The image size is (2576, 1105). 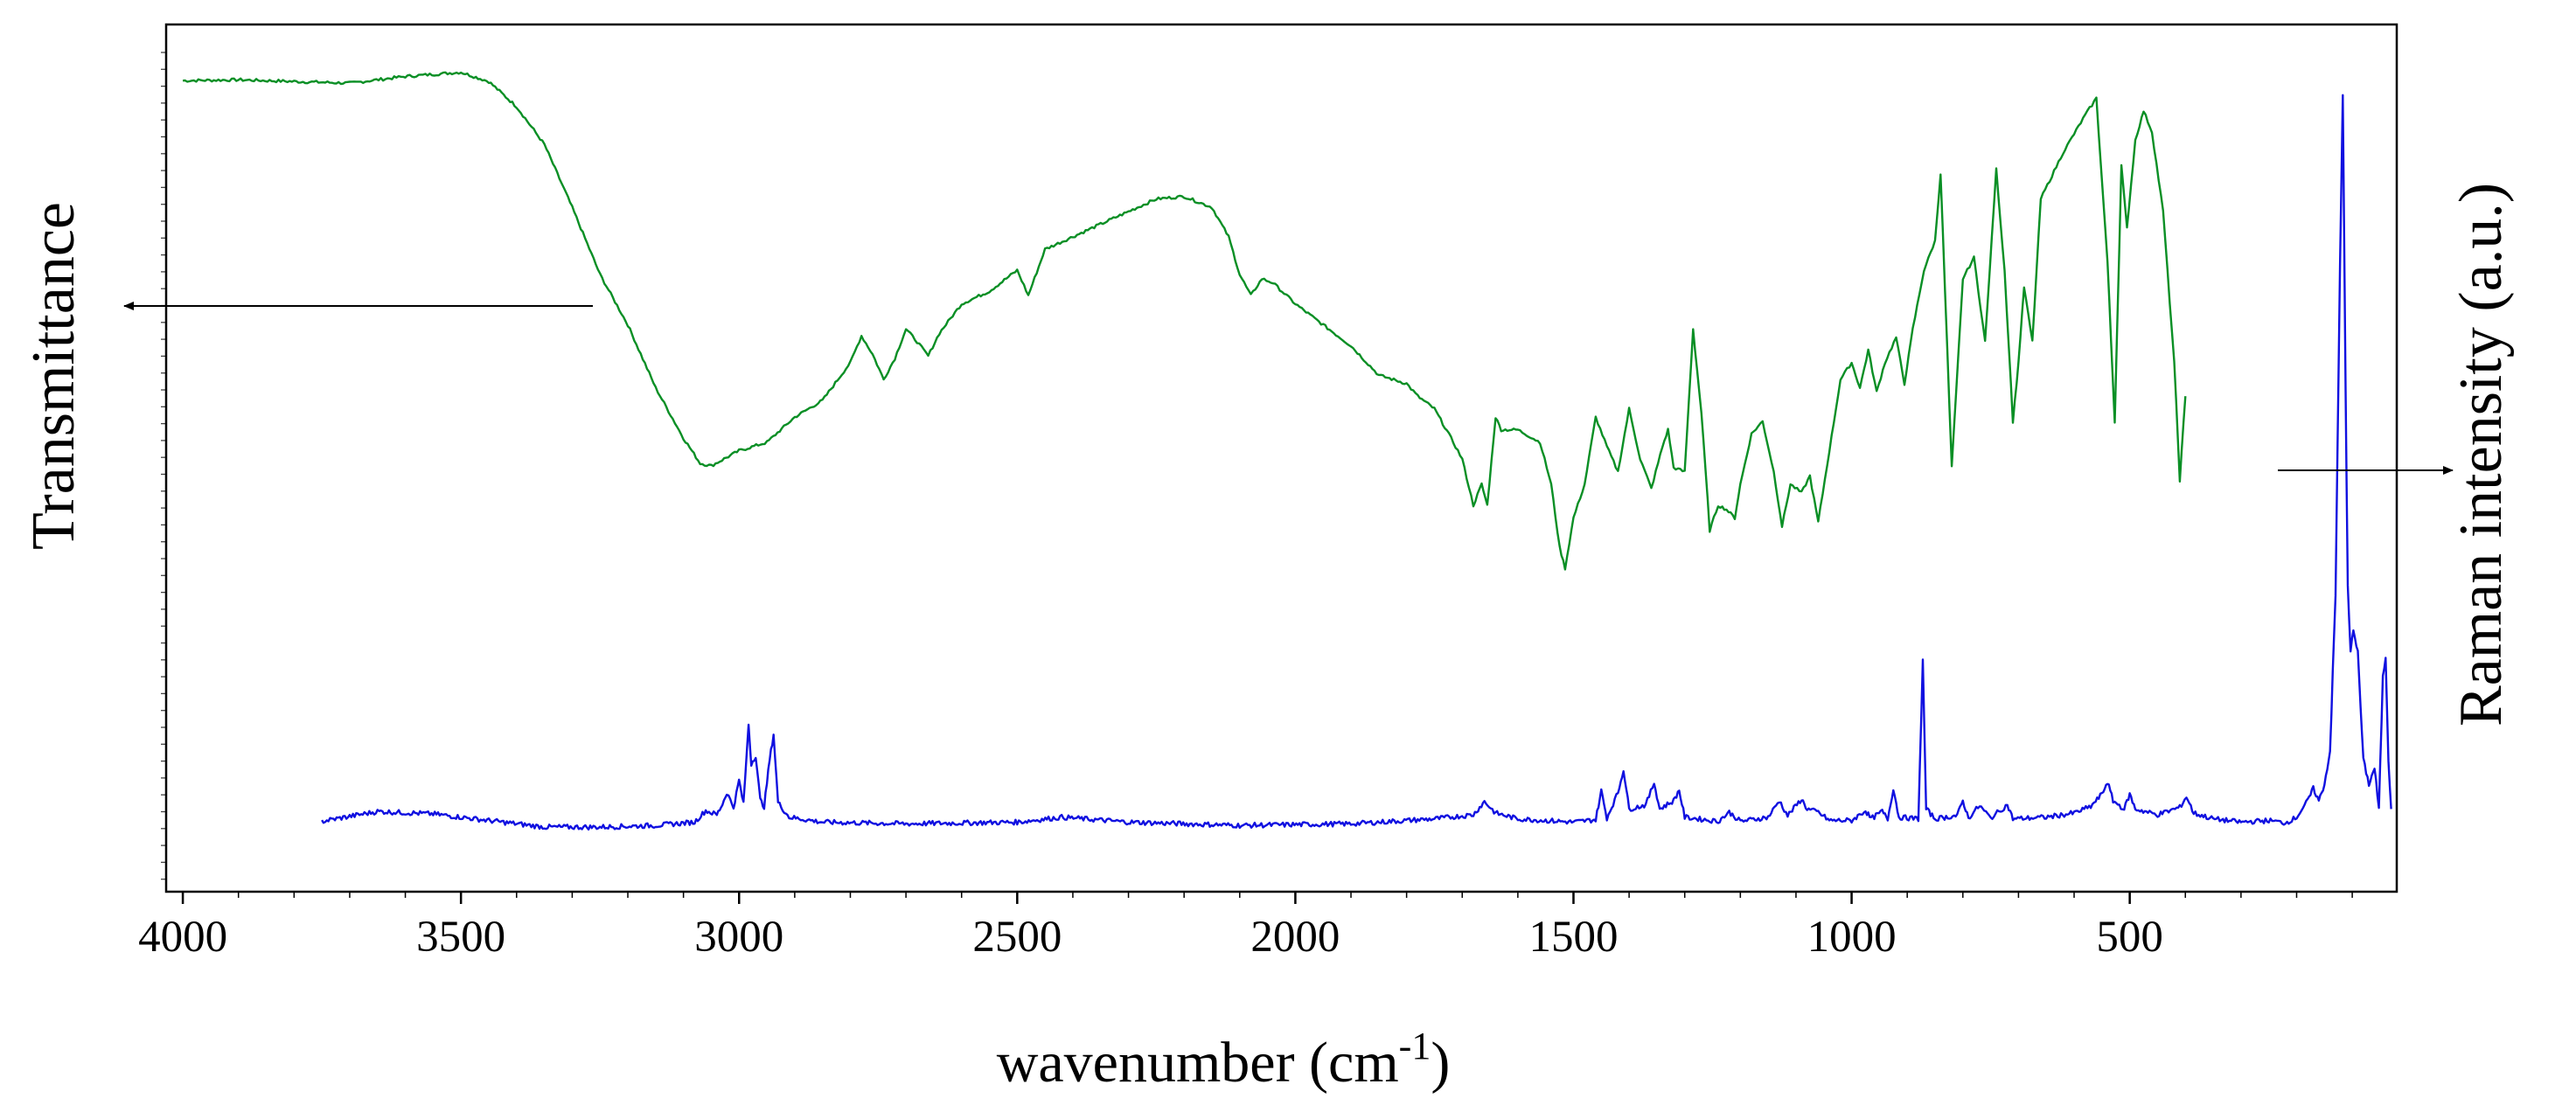 I want to click on x-axis-title: wavenumber (cm-1), so click(x=1224, y=1060).